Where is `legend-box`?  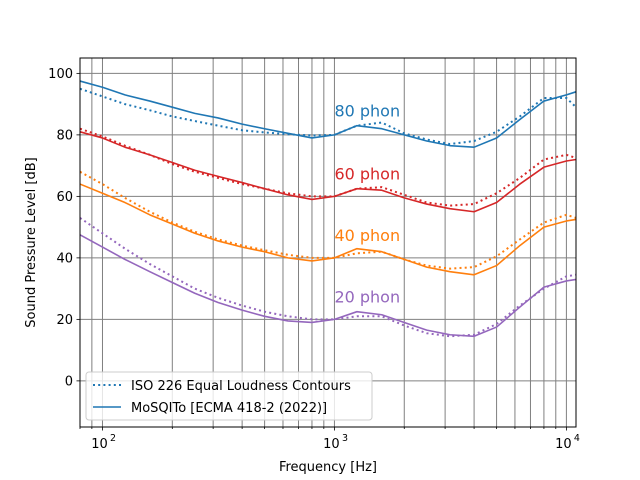
legend-box is located at coordinates (229, 396).